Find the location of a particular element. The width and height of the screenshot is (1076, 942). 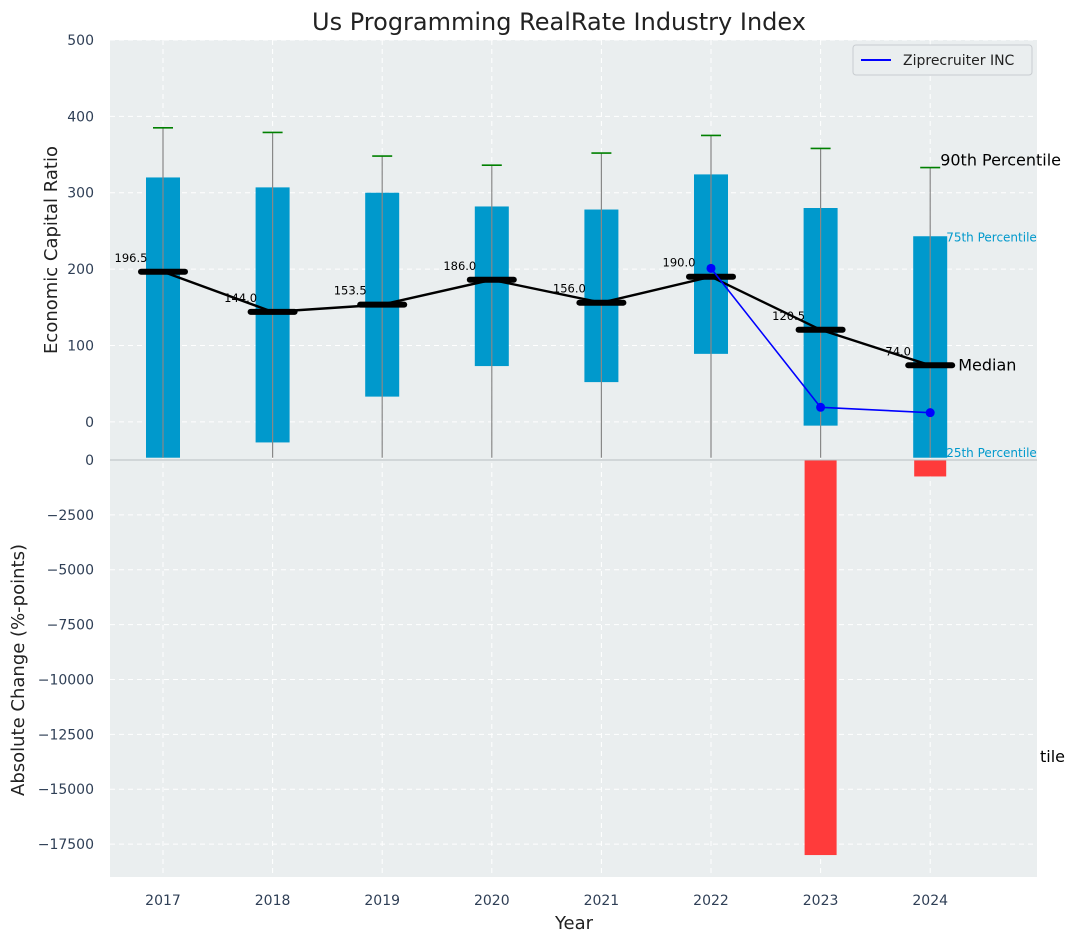

company-point-2022 is located at coordinates (711, 268).